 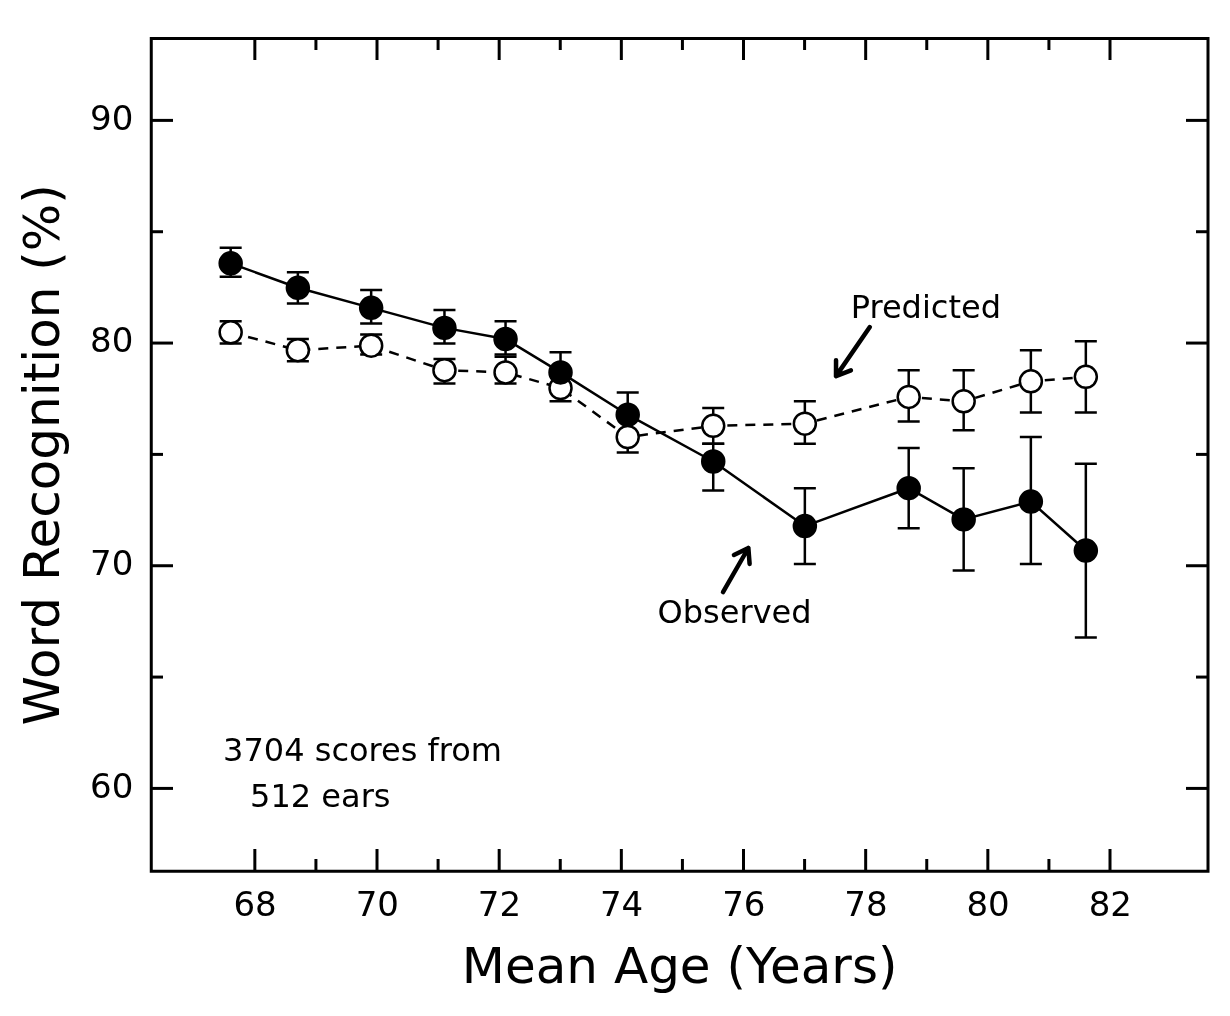 What do you see at coordinates (734, 612) in the screenshot?
I see `legend-label: Observed` at bounding box center [734, 612].